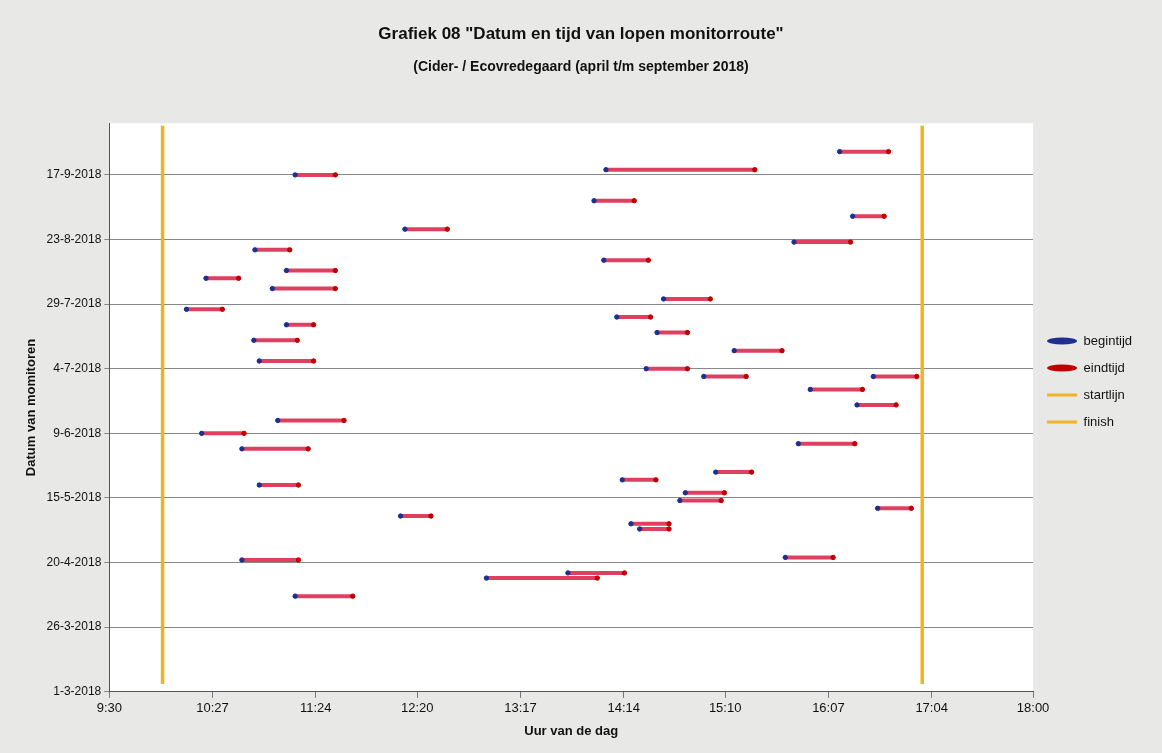 The image size is (1162, 753). What do you see at coordinates (581, 65) in the screenshot?
I see `chart-subtitle: (Cider- / Ecovredegaard (april t/m september 2018)` at bounding box center [581, 65].